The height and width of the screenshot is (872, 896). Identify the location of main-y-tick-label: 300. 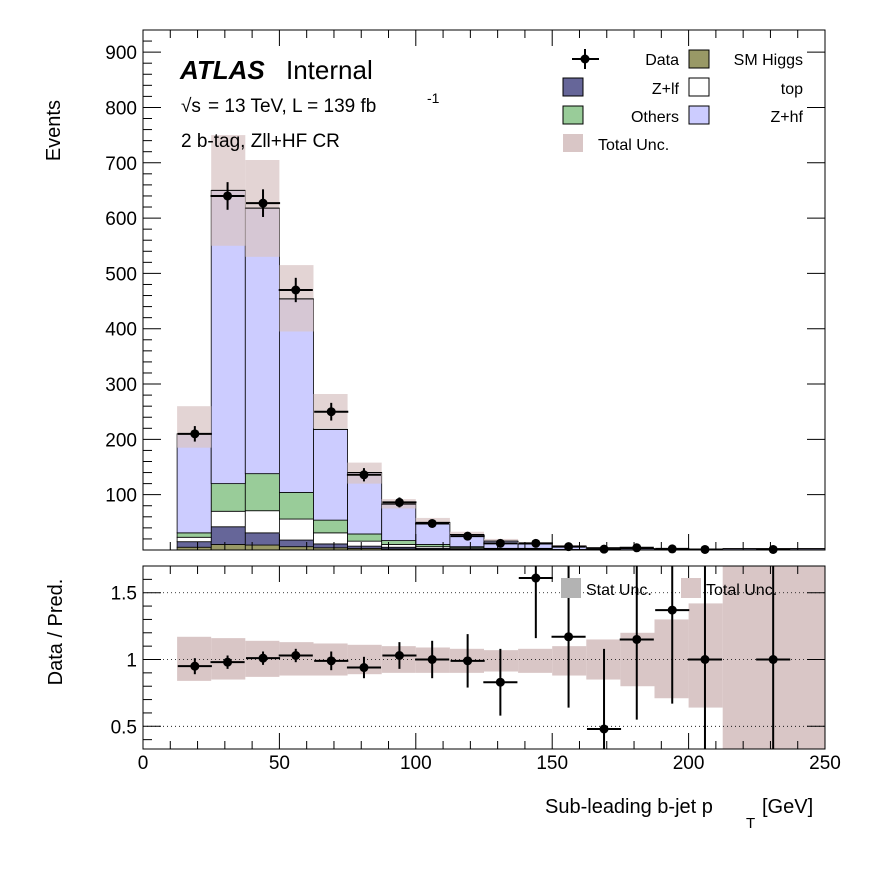
(121, 385).